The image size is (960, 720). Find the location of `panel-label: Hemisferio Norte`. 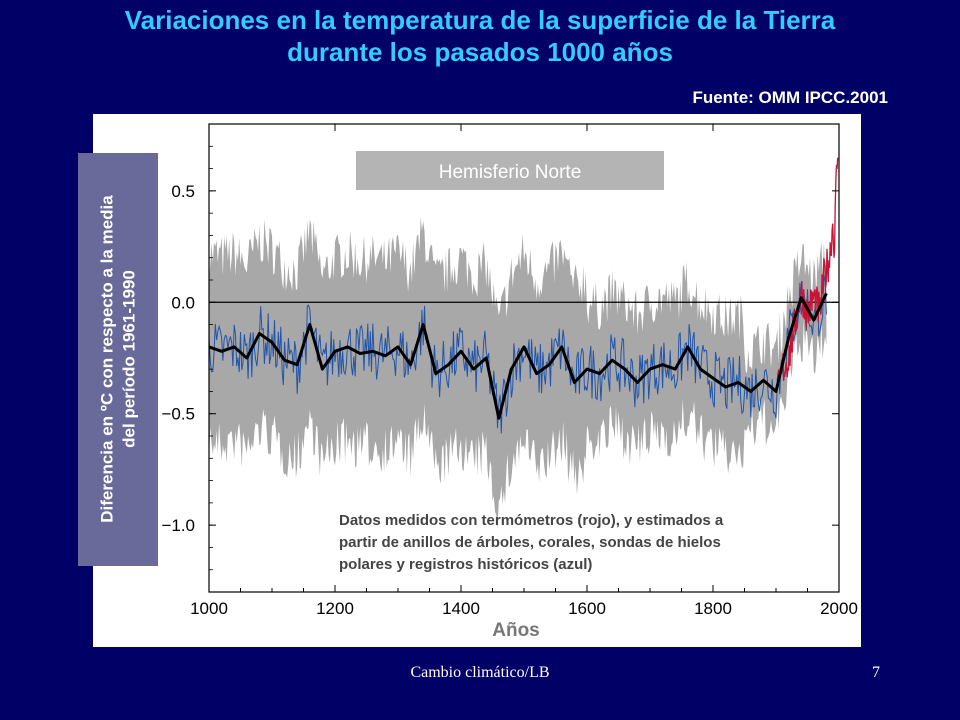

panel-label: Hemisferio Norte is located at coordinates (510, 172).